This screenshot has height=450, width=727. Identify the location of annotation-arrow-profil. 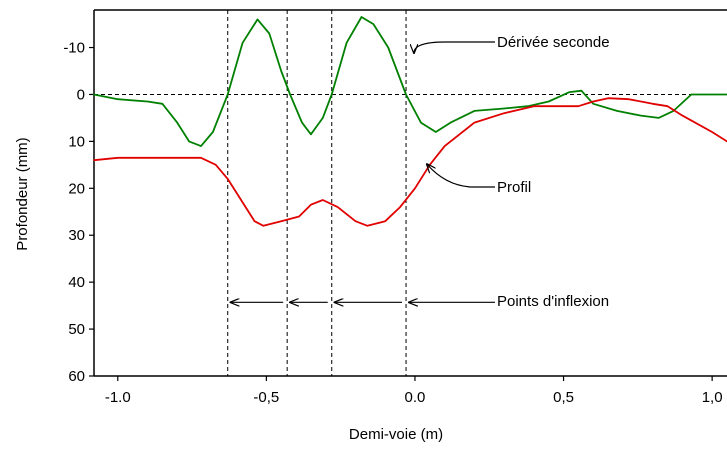
(461, 176).